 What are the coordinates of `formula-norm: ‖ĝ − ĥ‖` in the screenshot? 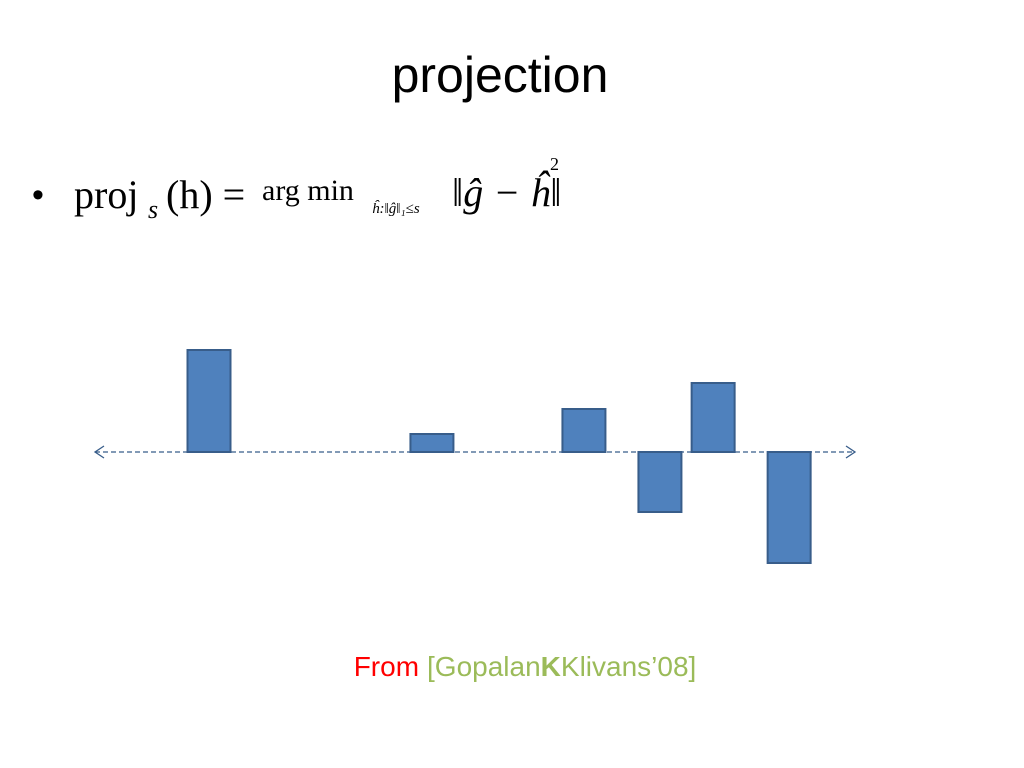 It's located at (506, 192).